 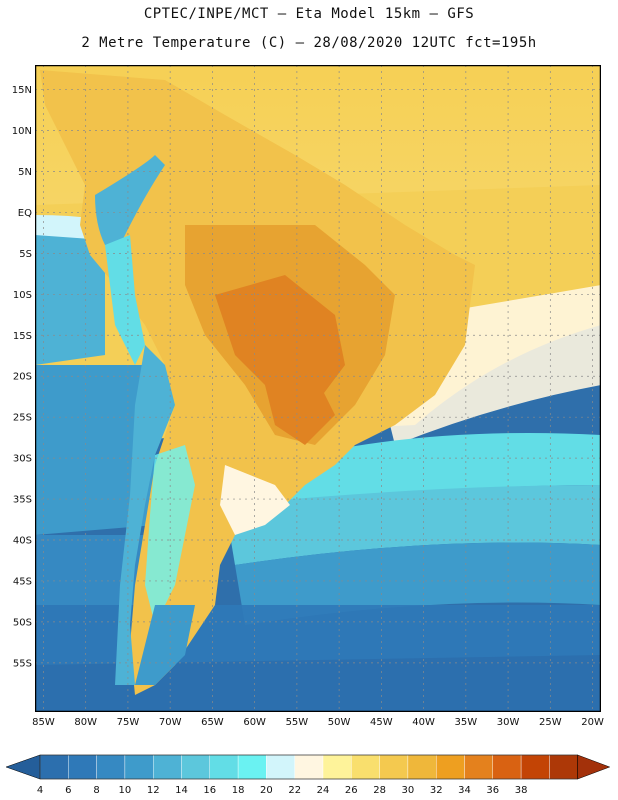 I want to click on colorbar-frame, so click(x=309, y=767).